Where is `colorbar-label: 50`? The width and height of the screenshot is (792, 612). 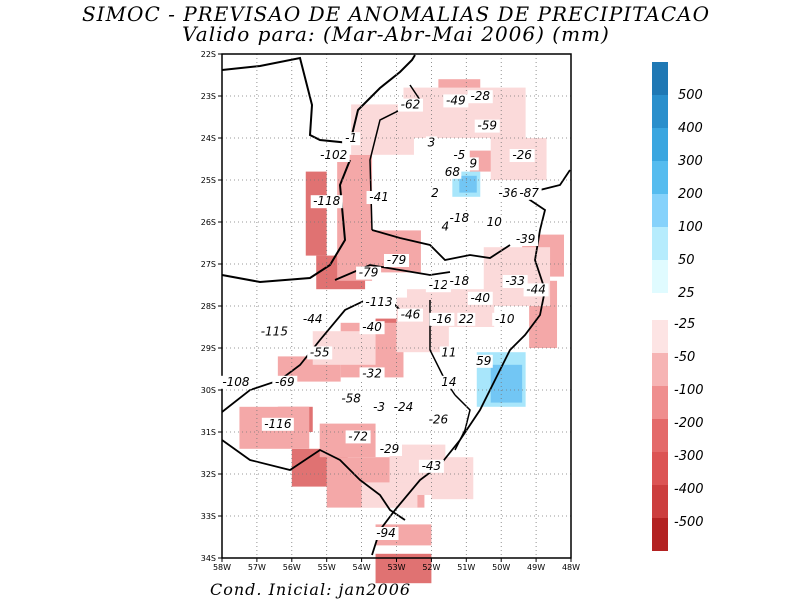
colorbar-label: 50 is located at coordinates (686, 260).